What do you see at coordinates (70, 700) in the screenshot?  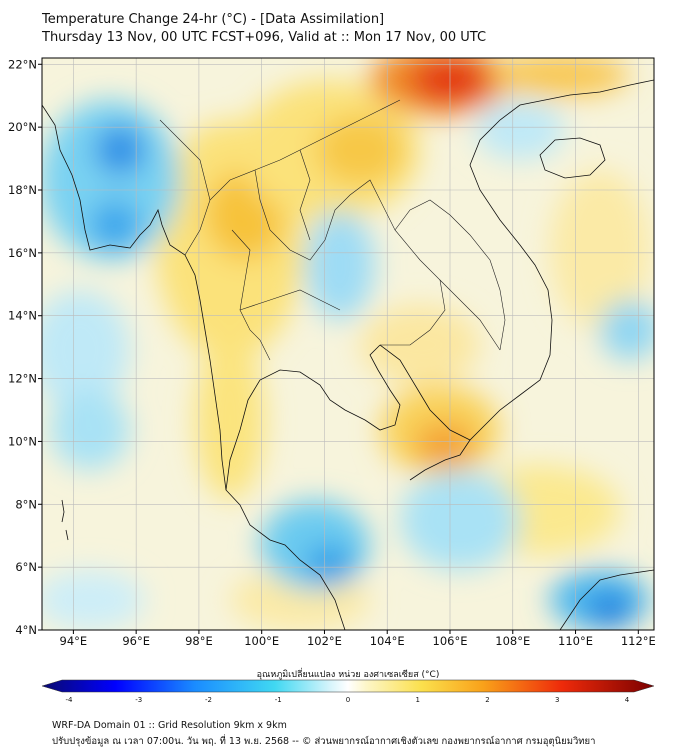 I see `colorbar-tick-label: -4` at bounding box center [70, 700].